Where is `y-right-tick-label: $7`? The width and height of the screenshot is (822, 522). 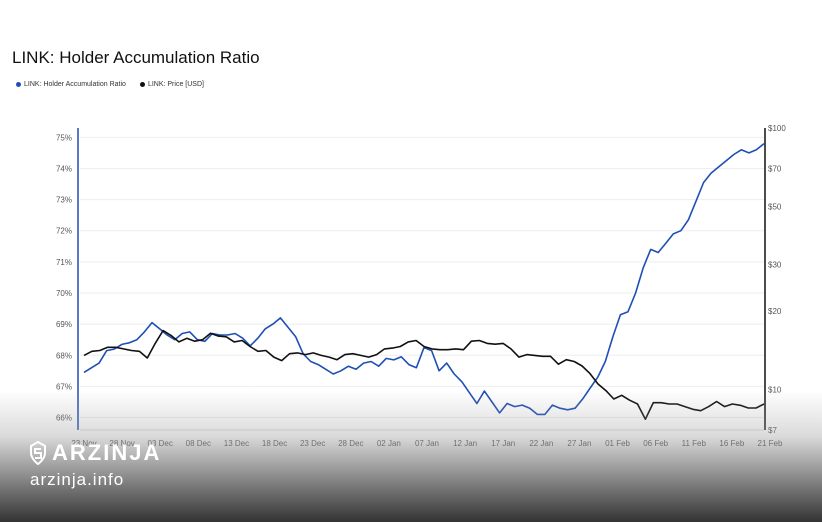
y-right-tick-label: $7 is located at coordinates (772, 430).